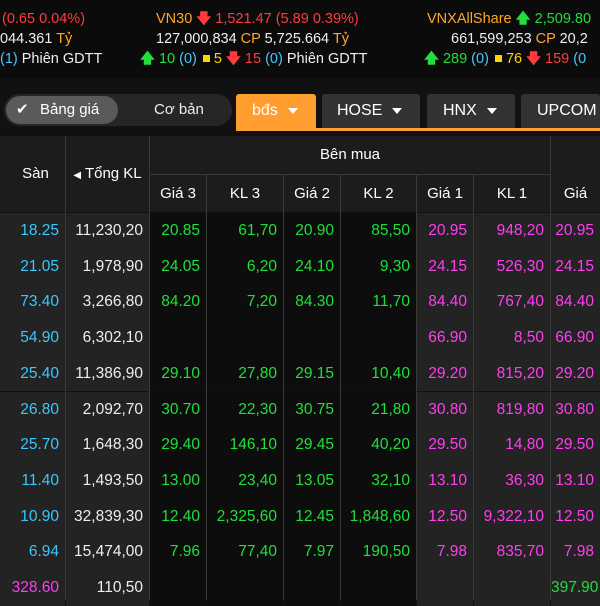 The image size is (600, 606). I want to click on cell-gia: 20.95, so click(575, 231).